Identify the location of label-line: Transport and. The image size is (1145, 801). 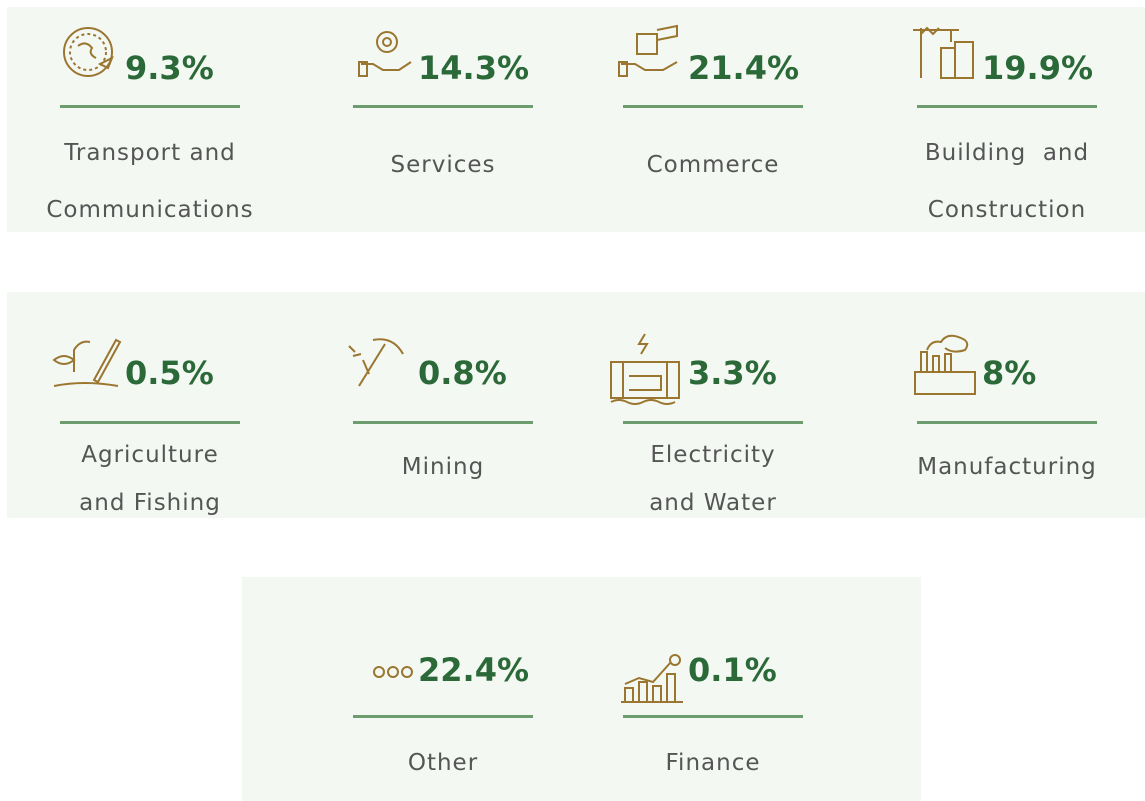
(150, 153).